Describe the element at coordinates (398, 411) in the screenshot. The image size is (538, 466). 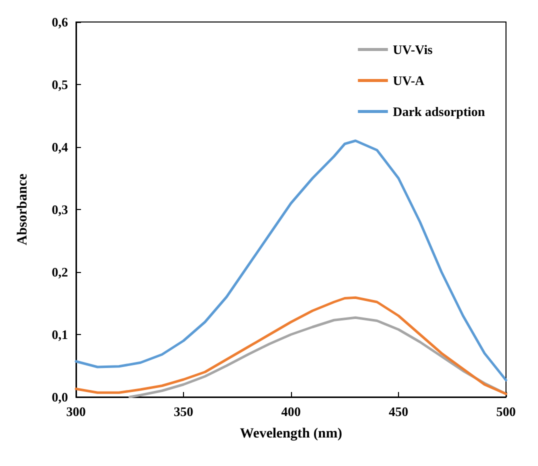
I see `x-tick-label: 450` at that location.